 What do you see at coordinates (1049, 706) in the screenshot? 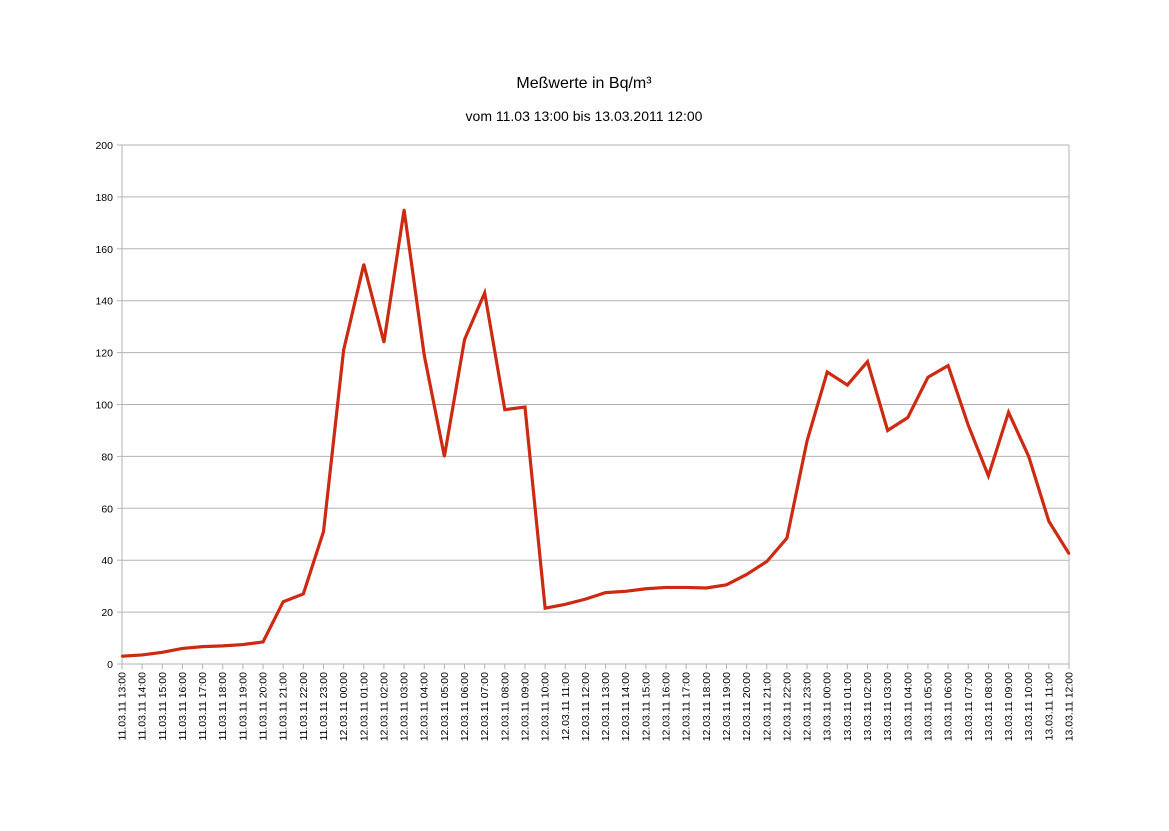
I see `x-tick-label: 13.03.11 11:00` at bounding box center [1049, 706].